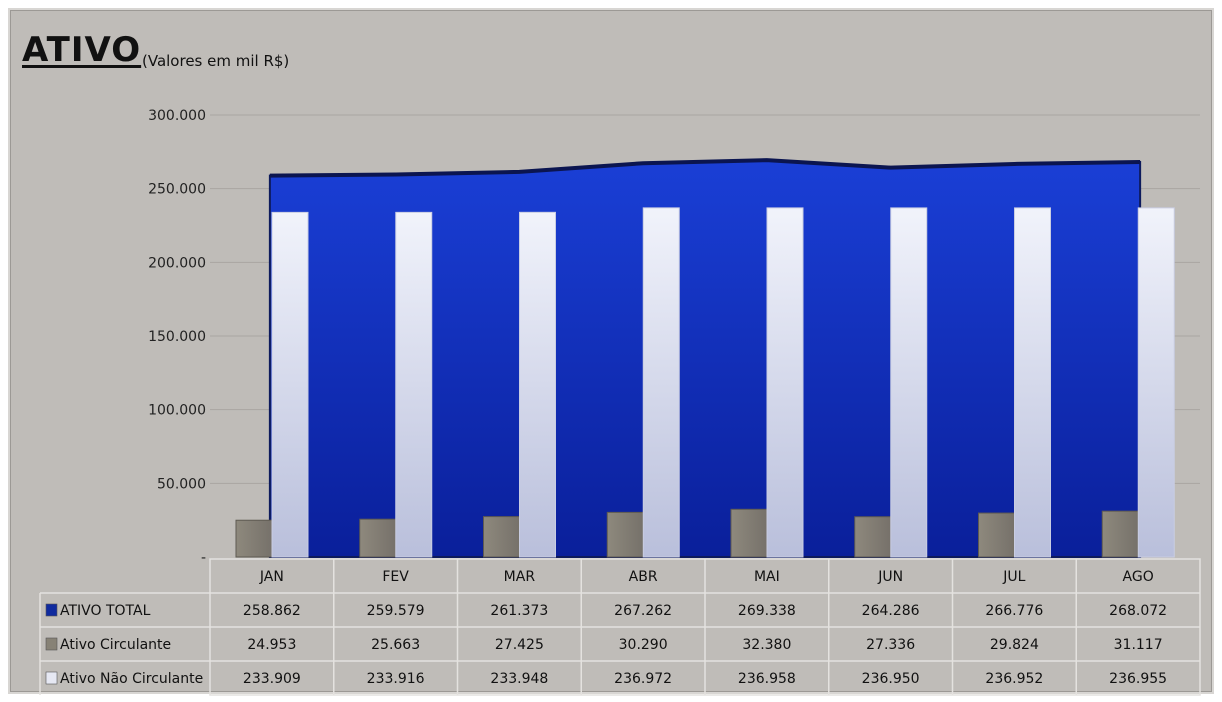 Image resolution: width=1222 pixels, height=702 pixels. Describe the element at coordinates (177, 411) in the screenshot. I see `y-tick-label: 100.000` at that location.